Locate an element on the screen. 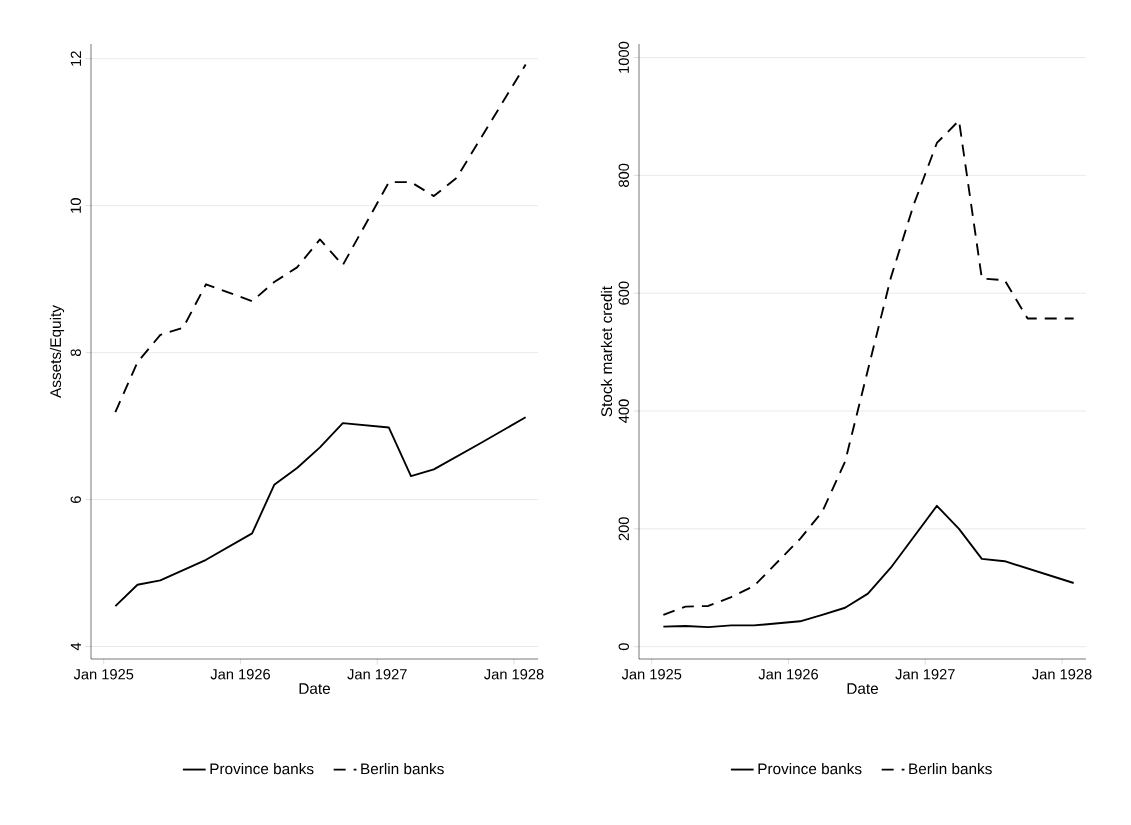  y-tick-label: 600 is located at coordinates (623, 293).